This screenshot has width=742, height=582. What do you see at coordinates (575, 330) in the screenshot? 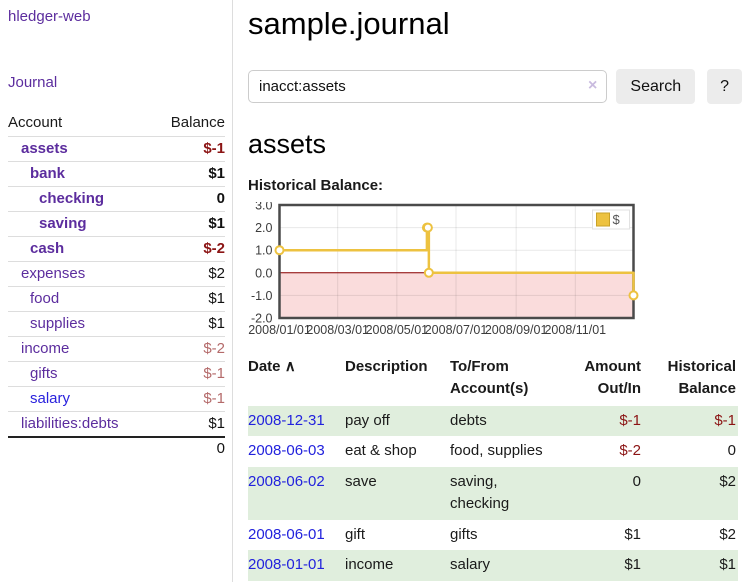
I see `svg-text: 2008/11/01` at bounding box center [575, 330].